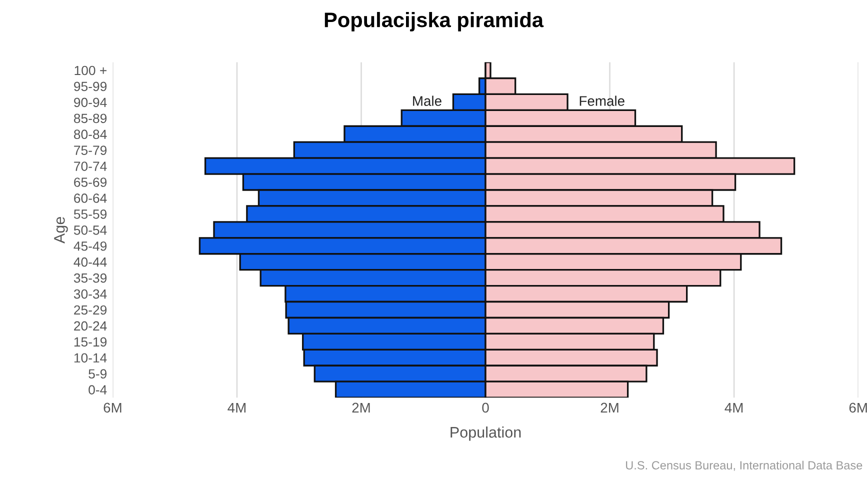 This screenshot has height=479, width=867. What do you see at coordinates (90, 103) in the screenshot?
I see `y-tick-label: 90-94` at bounding box center [90, 103].